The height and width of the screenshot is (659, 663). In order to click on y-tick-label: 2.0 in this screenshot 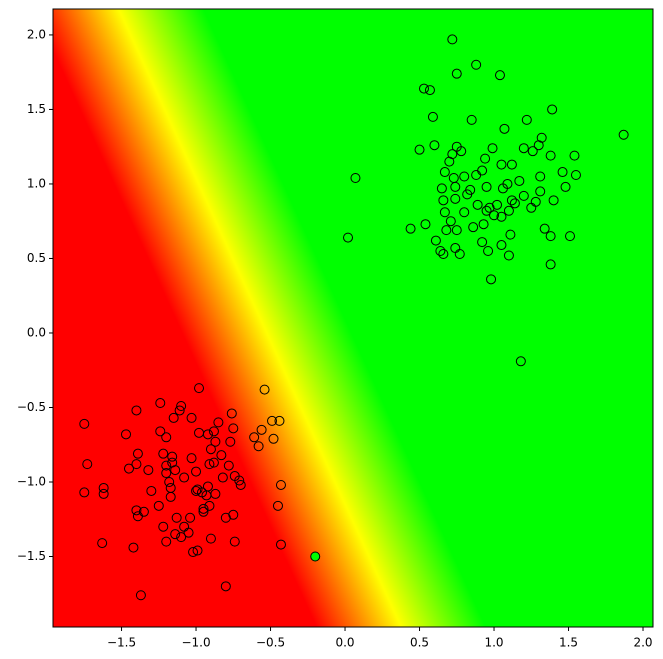, I will do `click(36, 34)`.